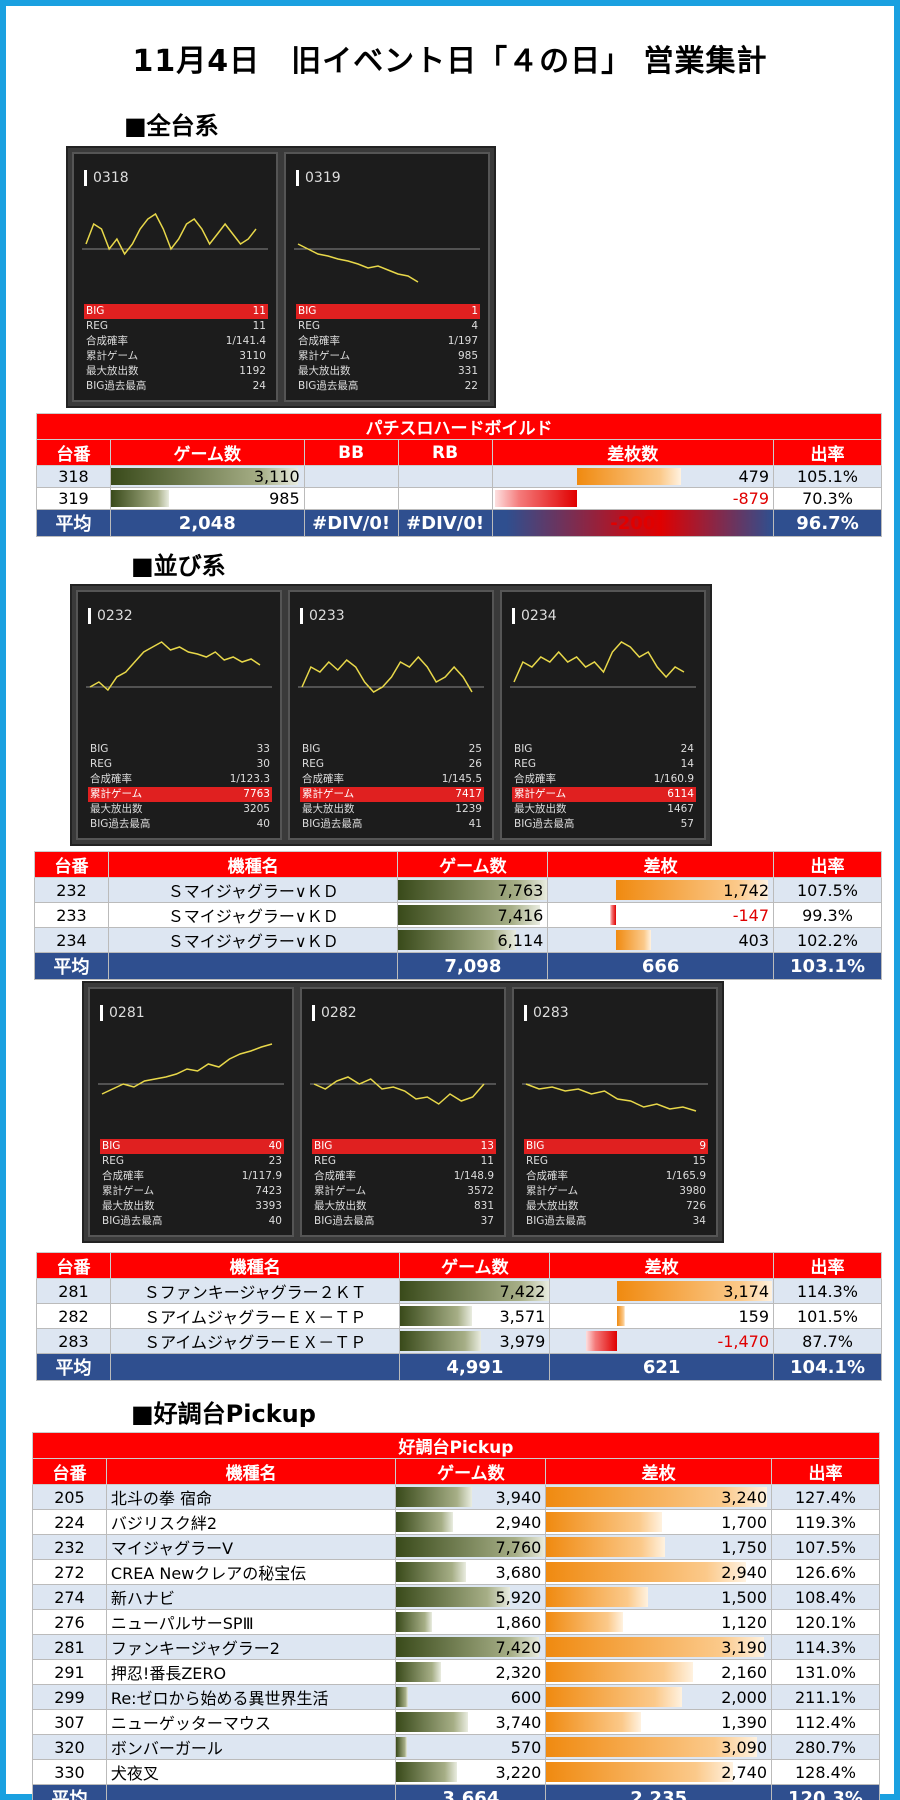 The height and width of the screenshot is (1800, 900). I want to click on diff-cell: 2,160, so click(658, 1672).